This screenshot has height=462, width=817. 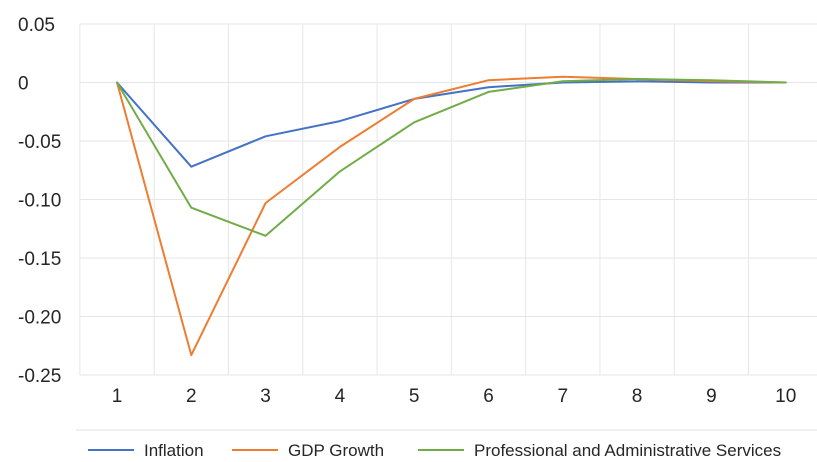 I want to click on legend-label: GDP Growth, so click(x=336, y=450).